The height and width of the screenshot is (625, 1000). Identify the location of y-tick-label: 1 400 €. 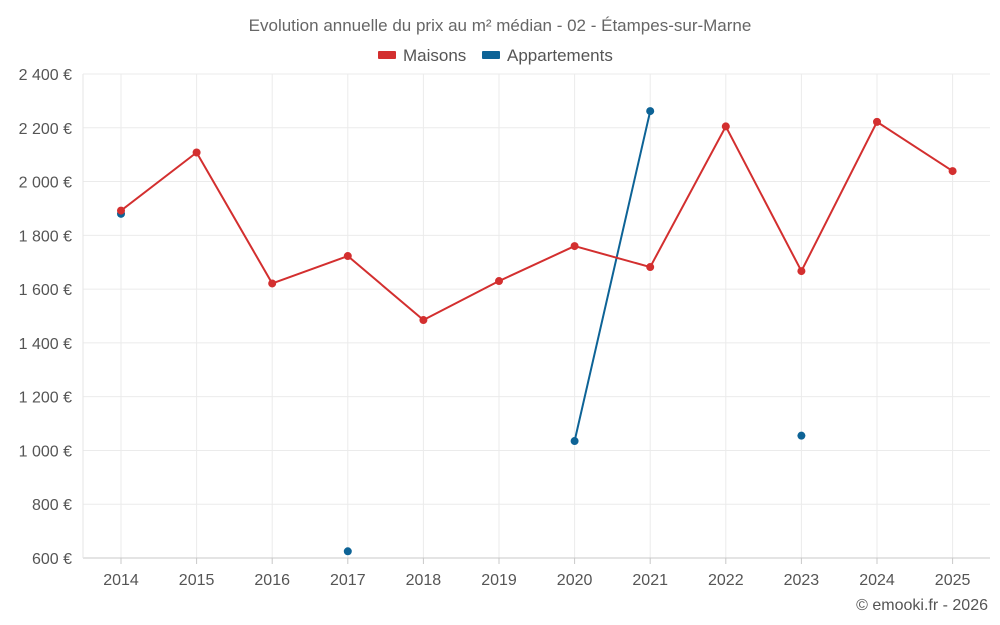
(45, 344).